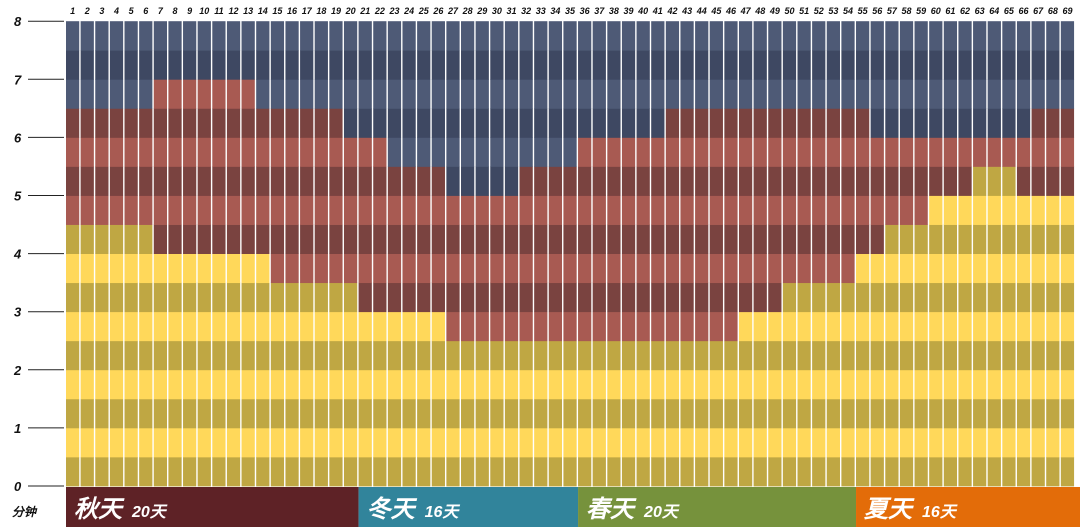 Image resolution: width=1080 pixels, height=528 pixels. I want to click on x-tick-label: 5, so click(132, 11).